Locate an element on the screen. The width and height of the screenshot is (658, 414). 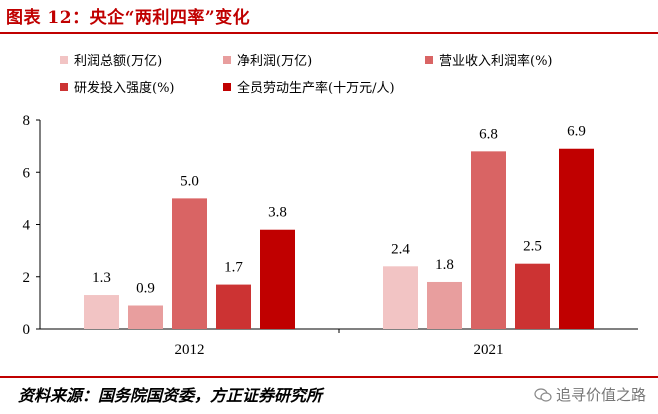
legend-item: 全员劳动生产率(十万元/人) is located at coordinates (309, 86).